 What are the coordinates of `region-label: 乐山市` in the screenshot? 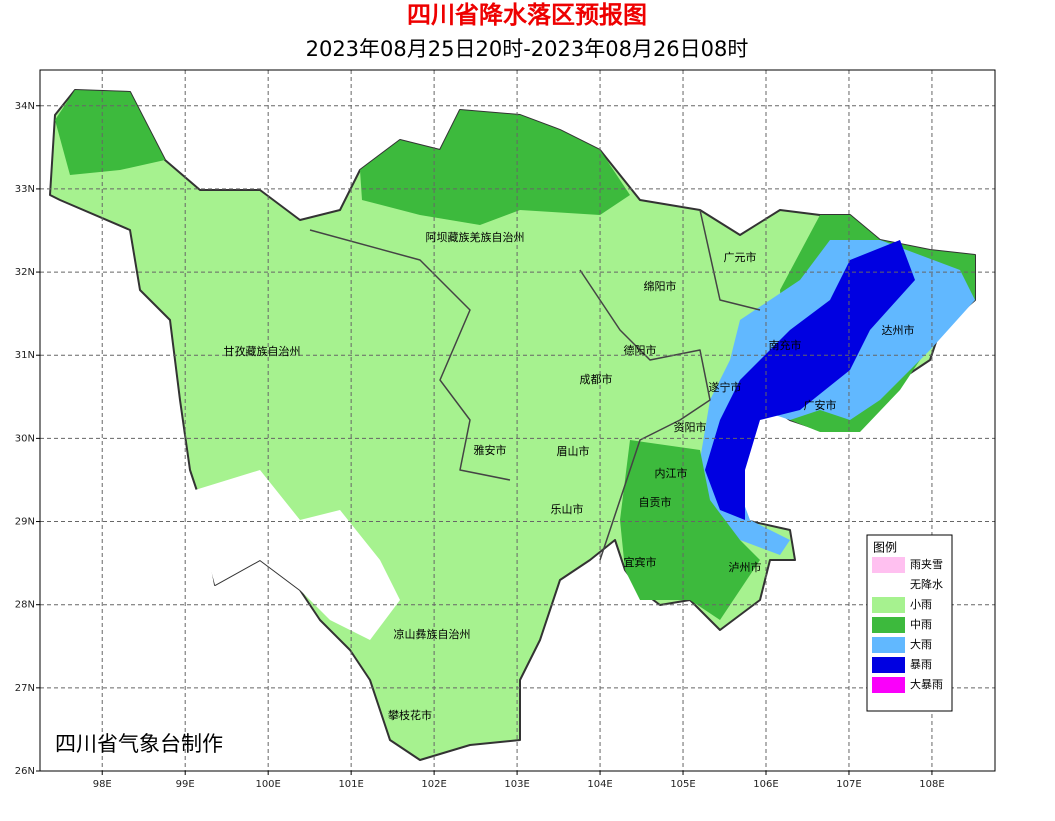 It's located at (567, 509).